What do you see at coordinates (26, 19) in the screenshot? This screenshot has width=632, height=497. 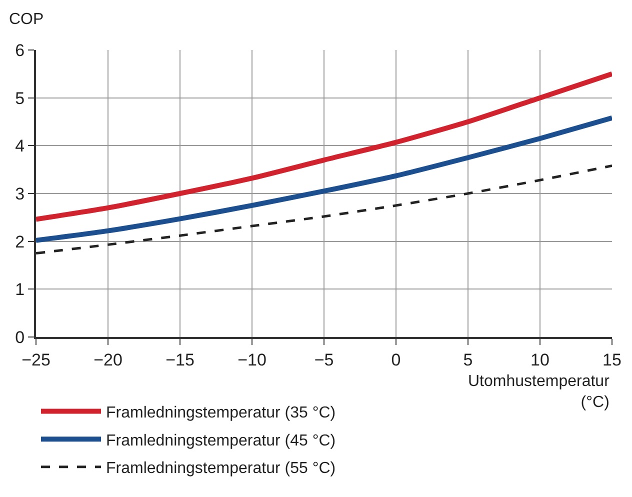 I see `y-axis-title: COP` at bounding box center [26, 19].